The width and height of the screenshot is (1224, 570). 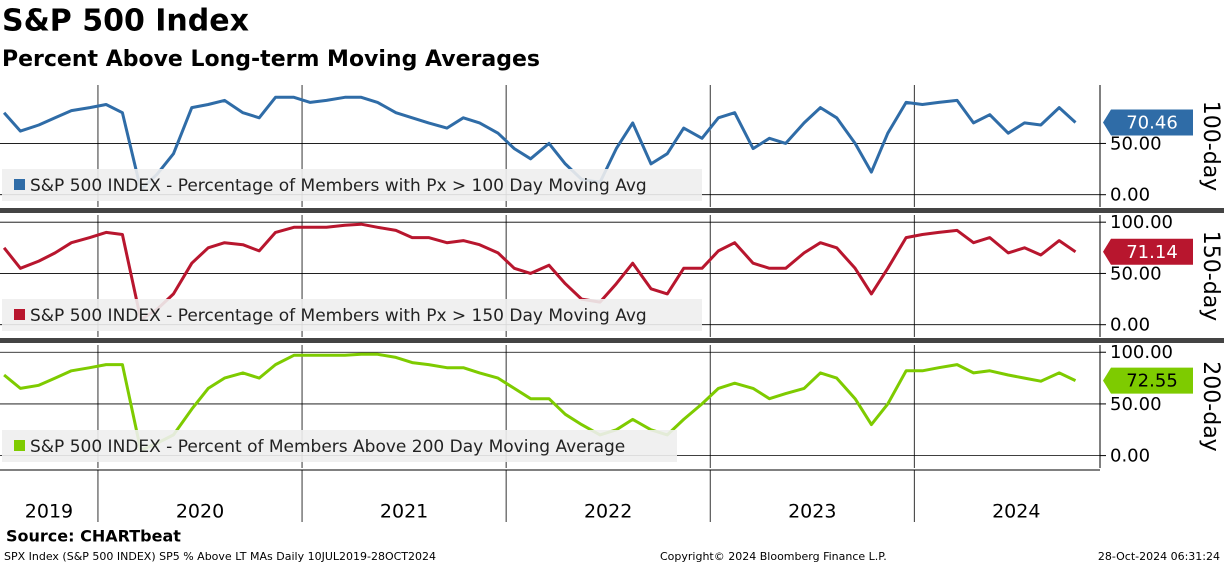 What do you see at coordinates (539, 143) in the screenshot?
I see `data-line` at bounding box center [539, 143].